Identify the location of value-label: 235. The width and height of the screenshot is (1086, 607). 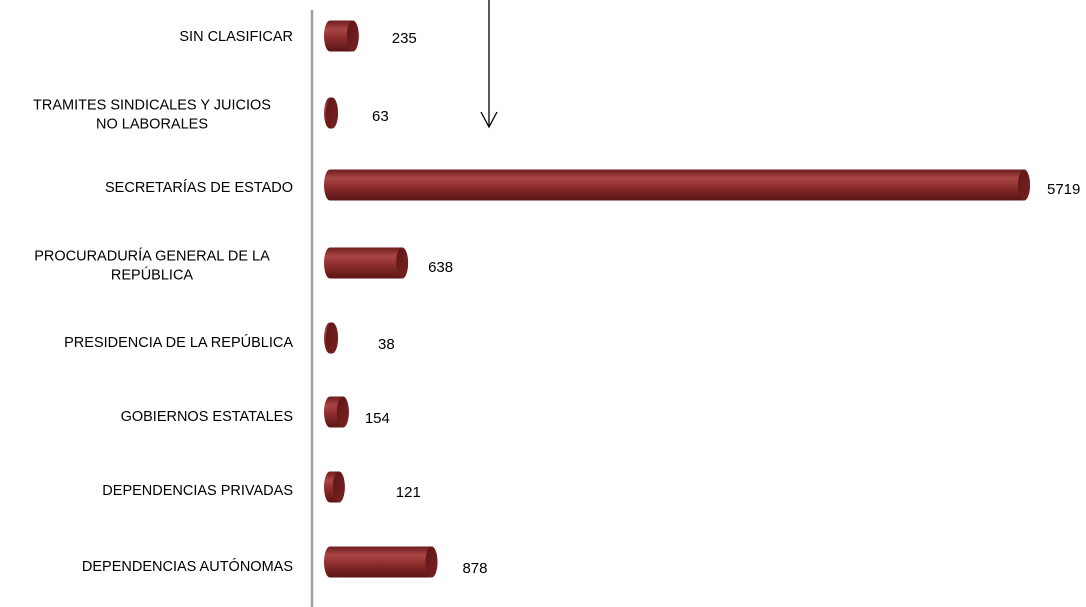
(404, 38).